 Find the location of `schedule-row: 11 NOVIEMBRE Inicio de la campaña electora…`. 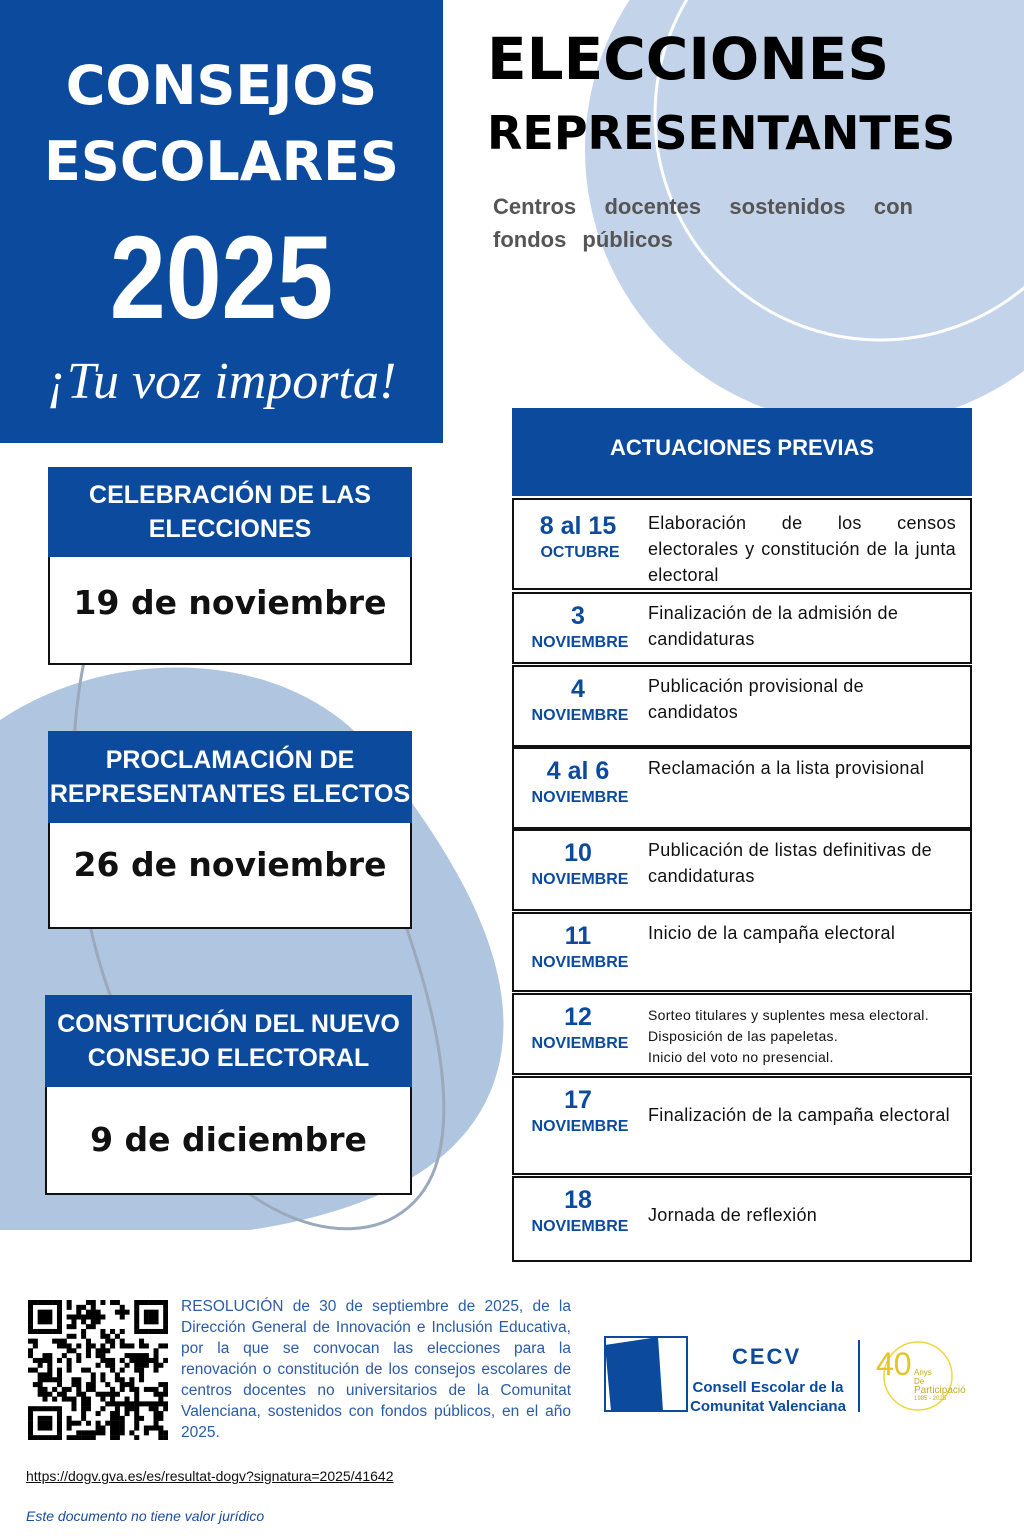

schedule-row: 11 NOVIEMBRE Inicio de la campaña electora… is located at coordinates (742, 952).